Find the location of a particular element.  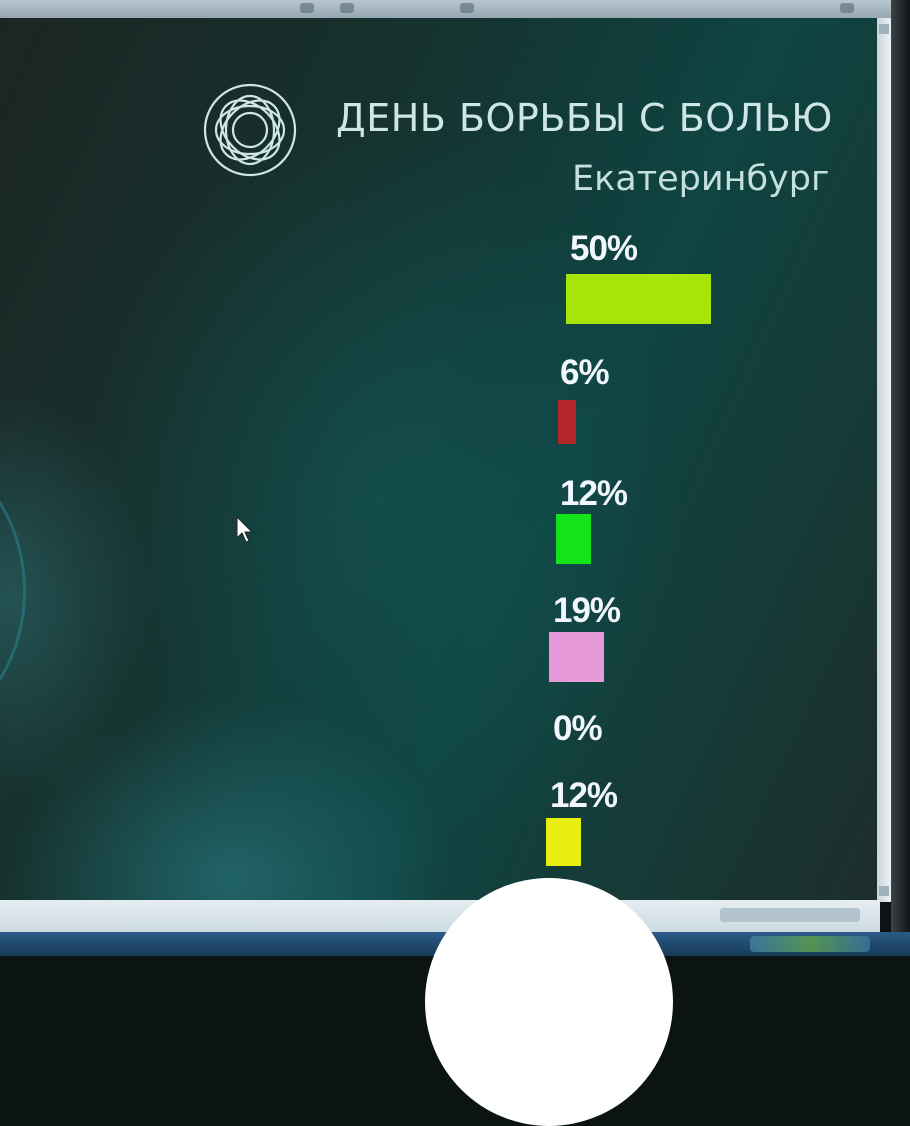

bar-value-label: 50% is located at coordinates (604, 248).